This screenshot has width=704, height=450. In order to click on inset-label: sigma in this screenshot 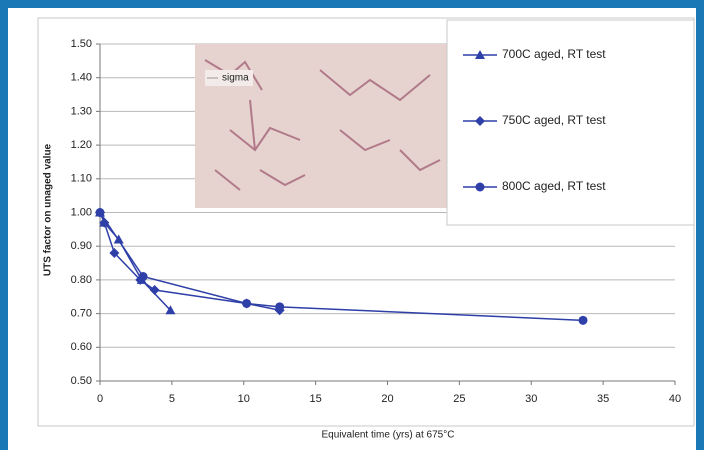, I will do `click(235, 78)`.